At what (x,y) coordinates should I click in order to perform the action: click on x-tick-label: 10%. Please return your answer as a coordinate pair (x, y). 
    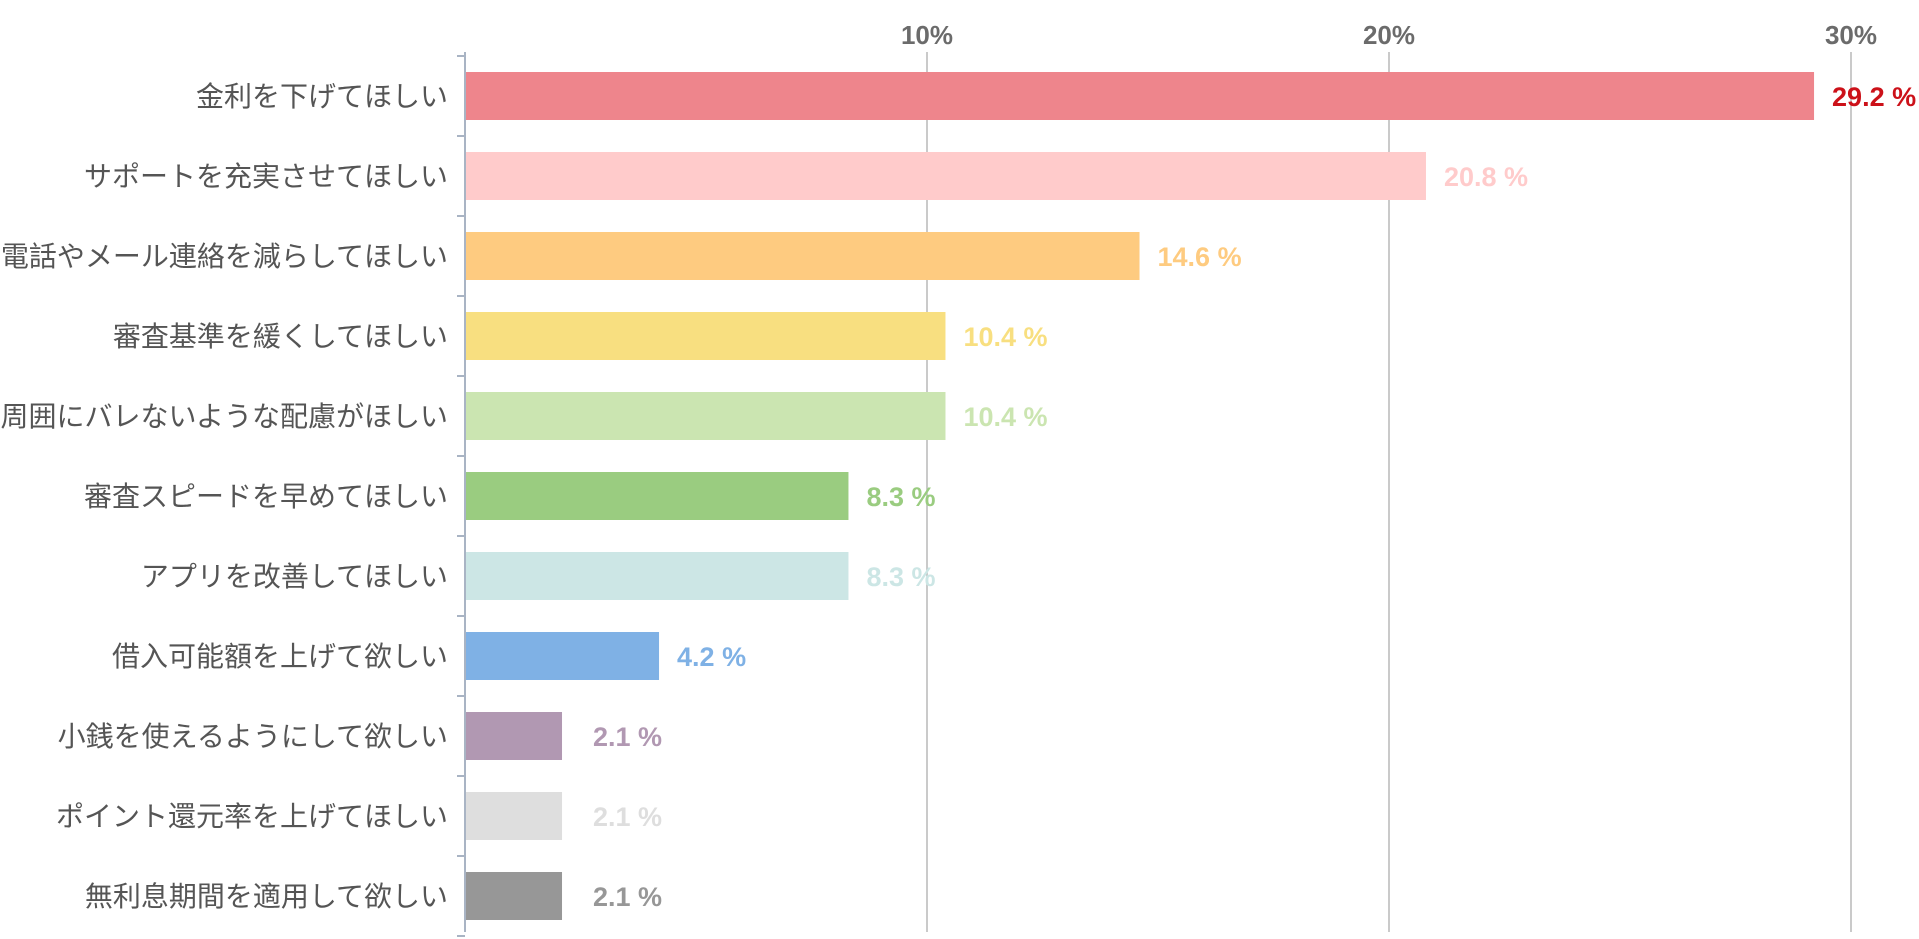
    Looking at the image, I should click on (927, 35).